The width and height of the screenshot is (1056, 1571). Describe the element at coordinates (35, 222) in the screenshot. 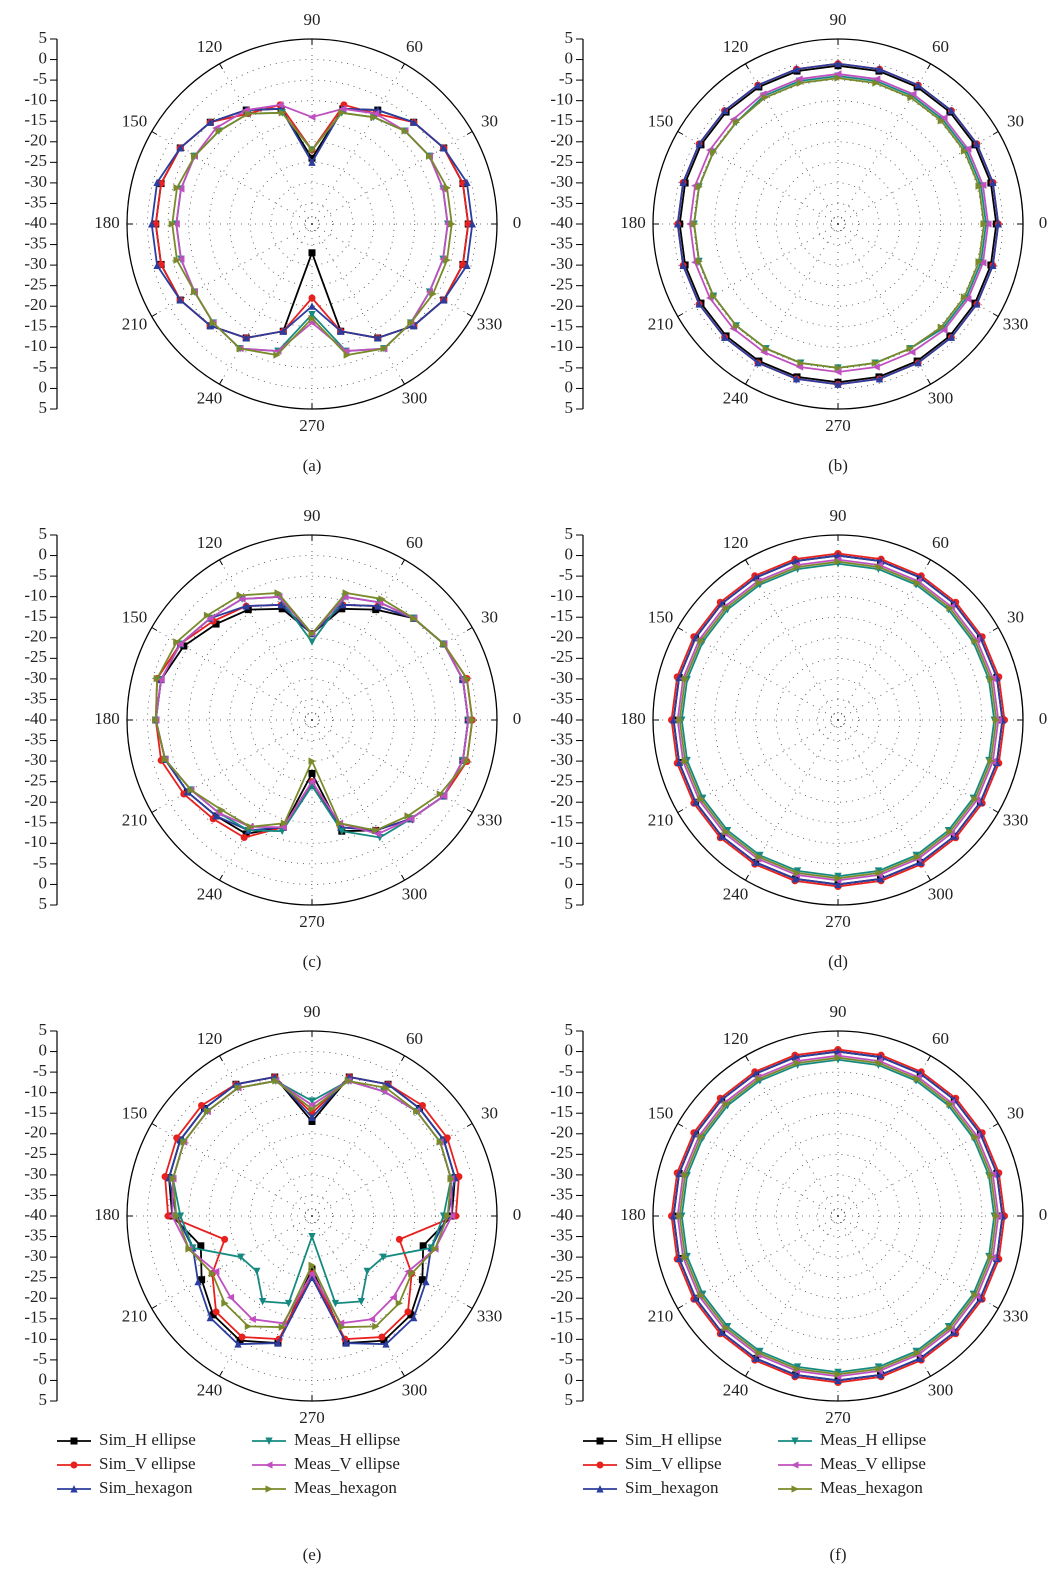

I see `r-tick-label: -40` at that location.